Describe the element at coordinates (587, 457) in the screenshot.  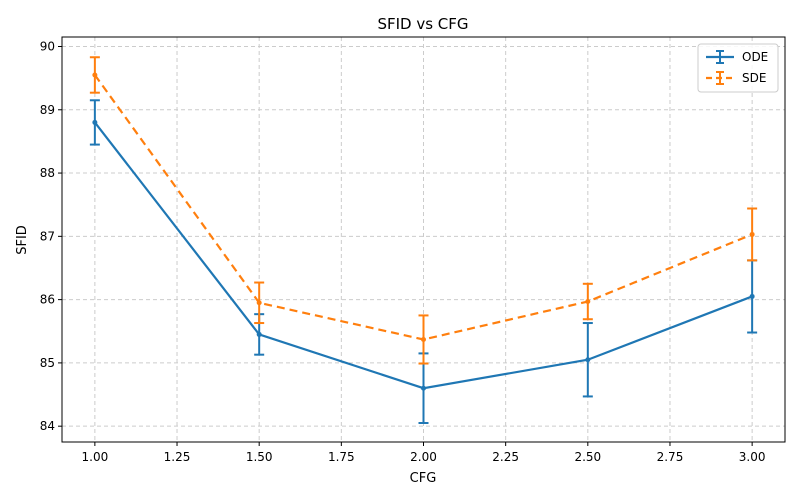
I see `x-tick-label: 2.50` at that location.